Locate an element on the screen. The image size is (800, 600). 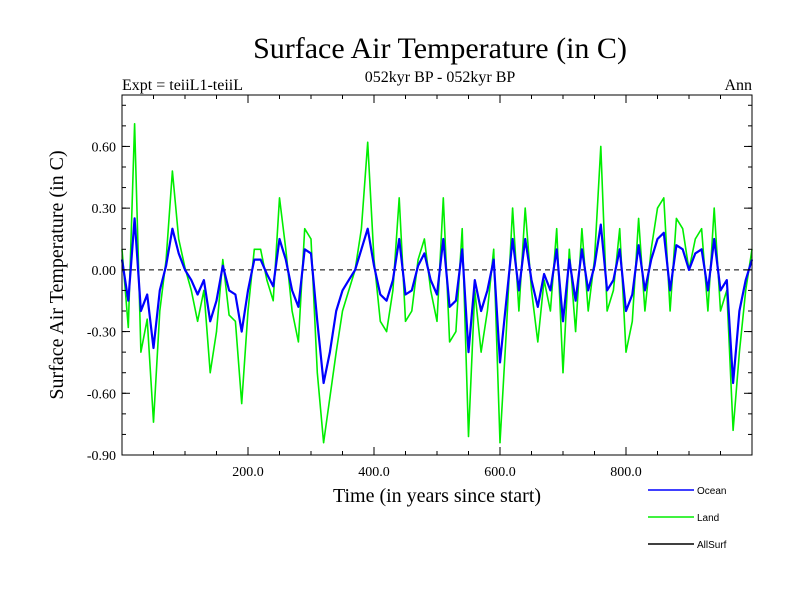
period-label: 052kyr BP - 052kyr BP is located at coordinates (440, 77).